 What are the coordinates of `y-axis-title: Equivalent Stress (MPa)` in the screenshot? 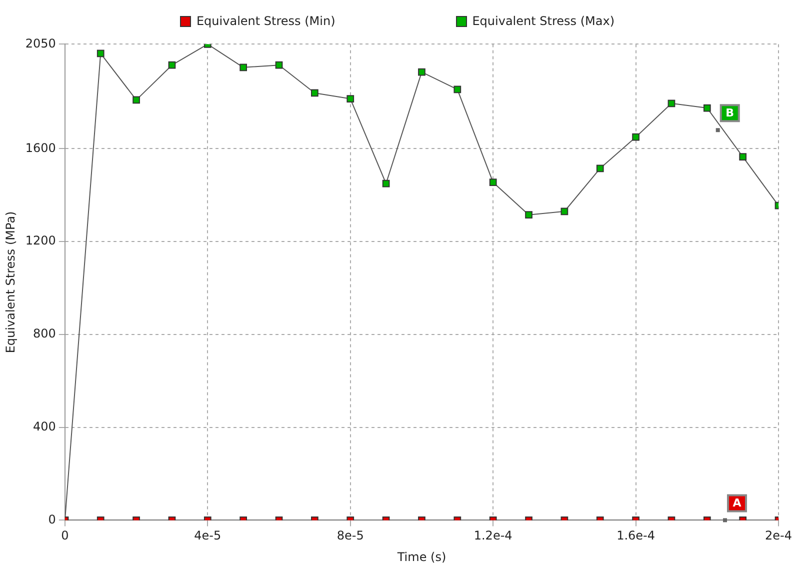 It's located at (10, 282).